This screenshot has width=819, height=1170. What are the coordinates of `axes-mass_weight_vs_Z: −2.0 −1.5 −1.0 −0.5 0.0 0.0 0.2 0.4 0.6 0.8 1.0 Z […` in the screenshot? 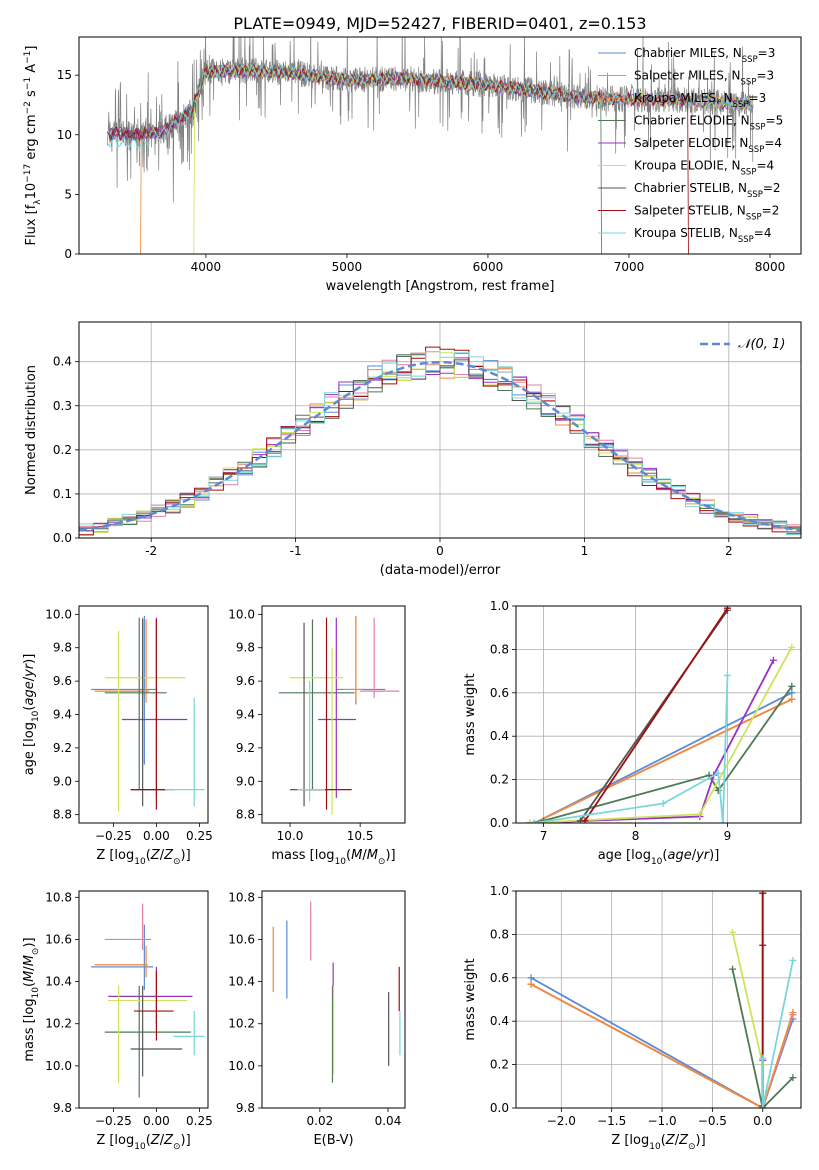 It's located at (632, 1018).